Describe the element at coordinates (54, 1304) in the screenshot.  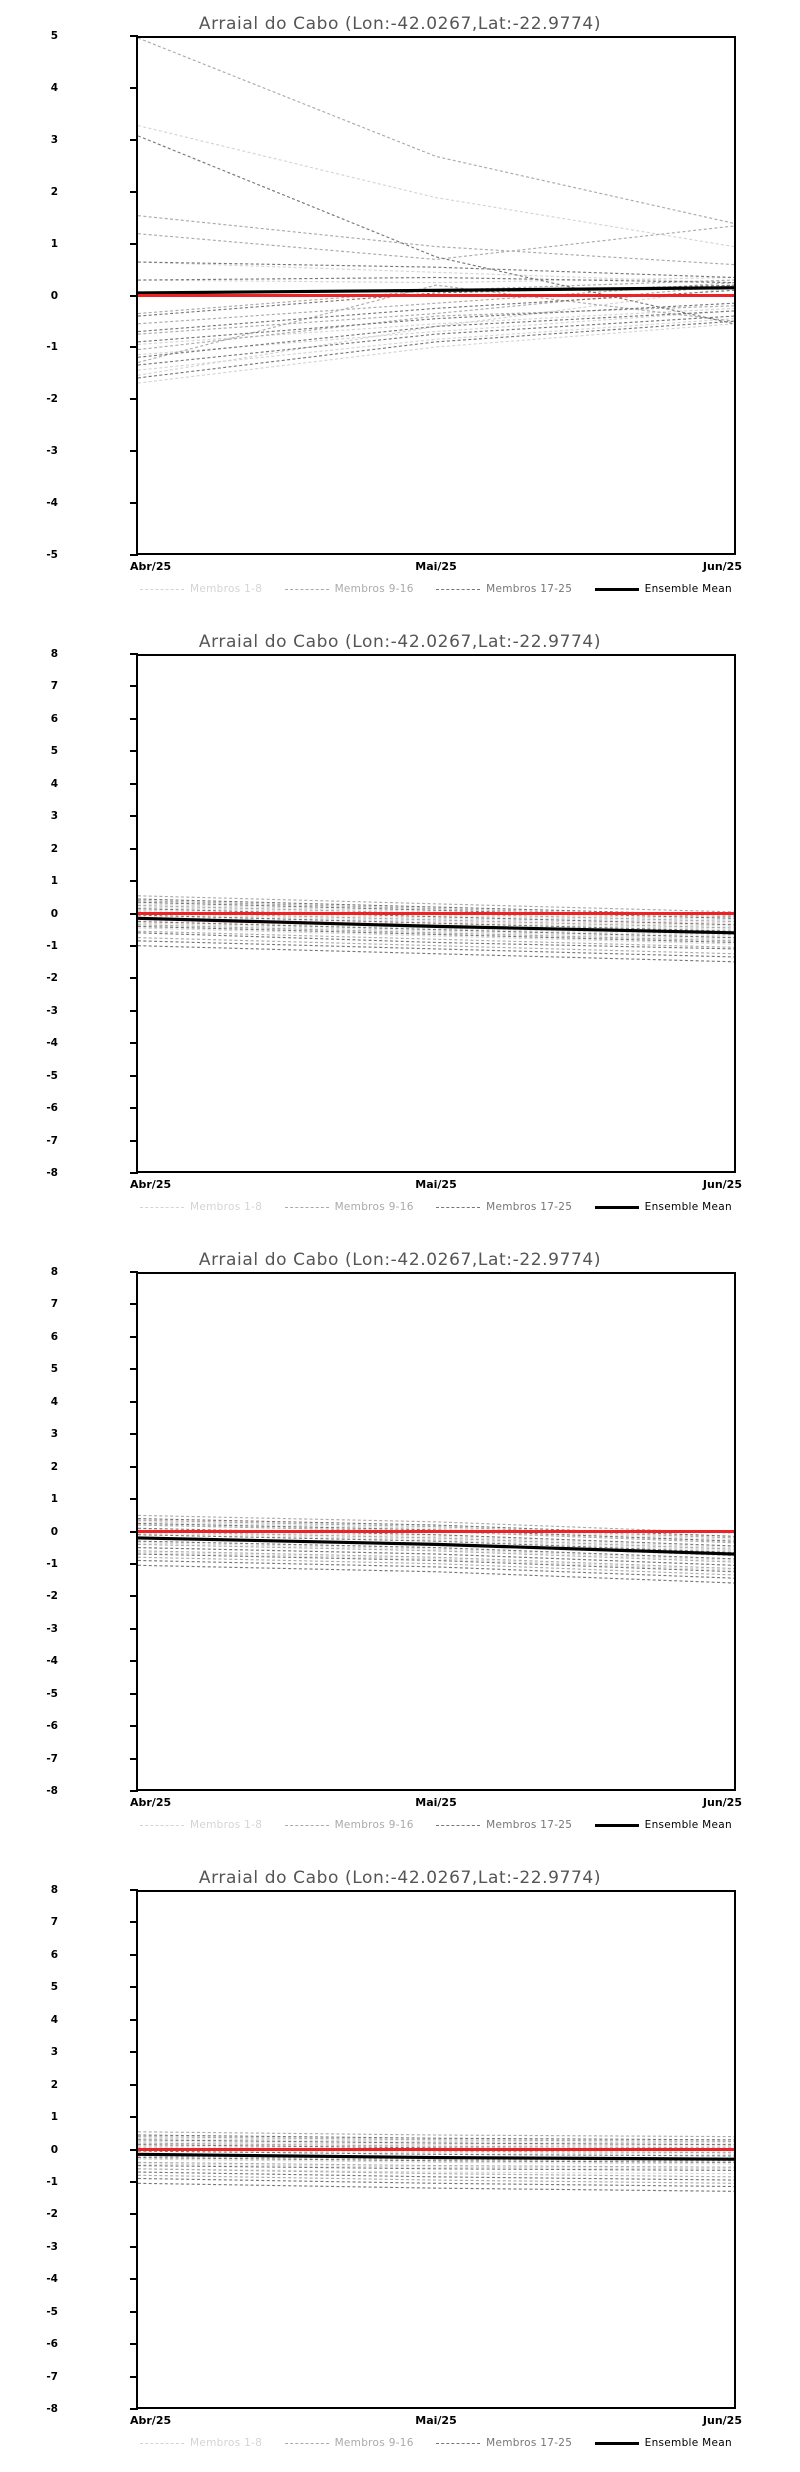
I see `y-tick-label: 7` at that location.